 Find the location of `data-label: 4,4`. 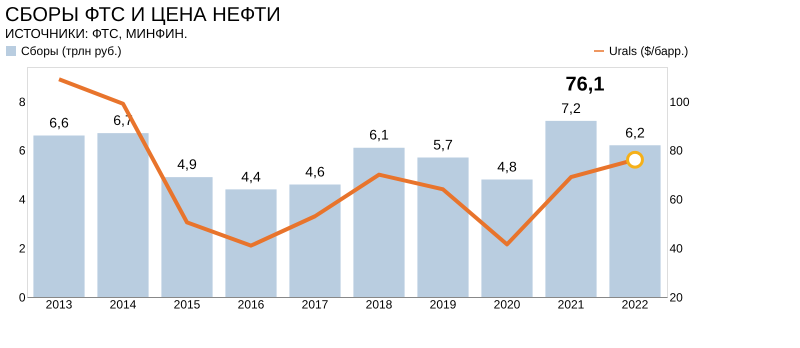

data-label: 4,4 is located at coordinates (251, 176).